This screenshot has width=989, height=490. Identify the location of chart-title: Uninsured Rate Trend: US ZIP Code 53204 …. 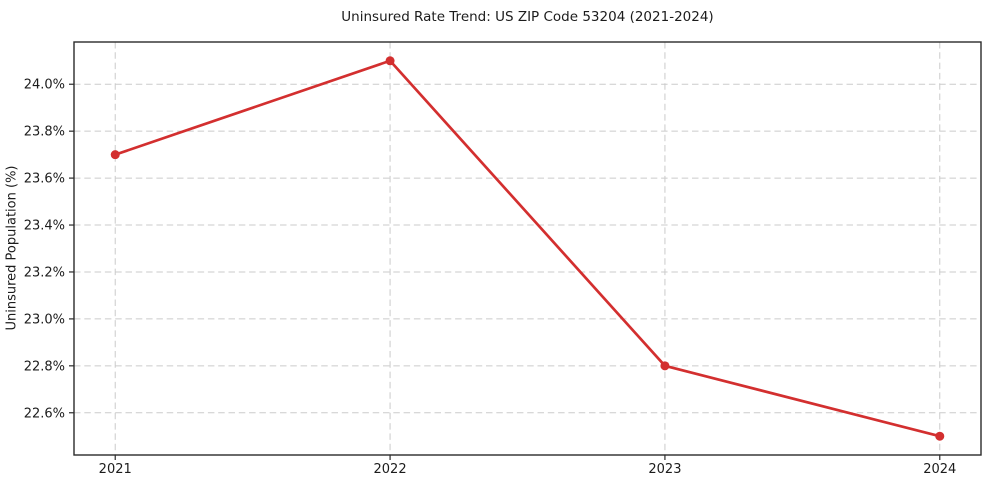
(527, 17).